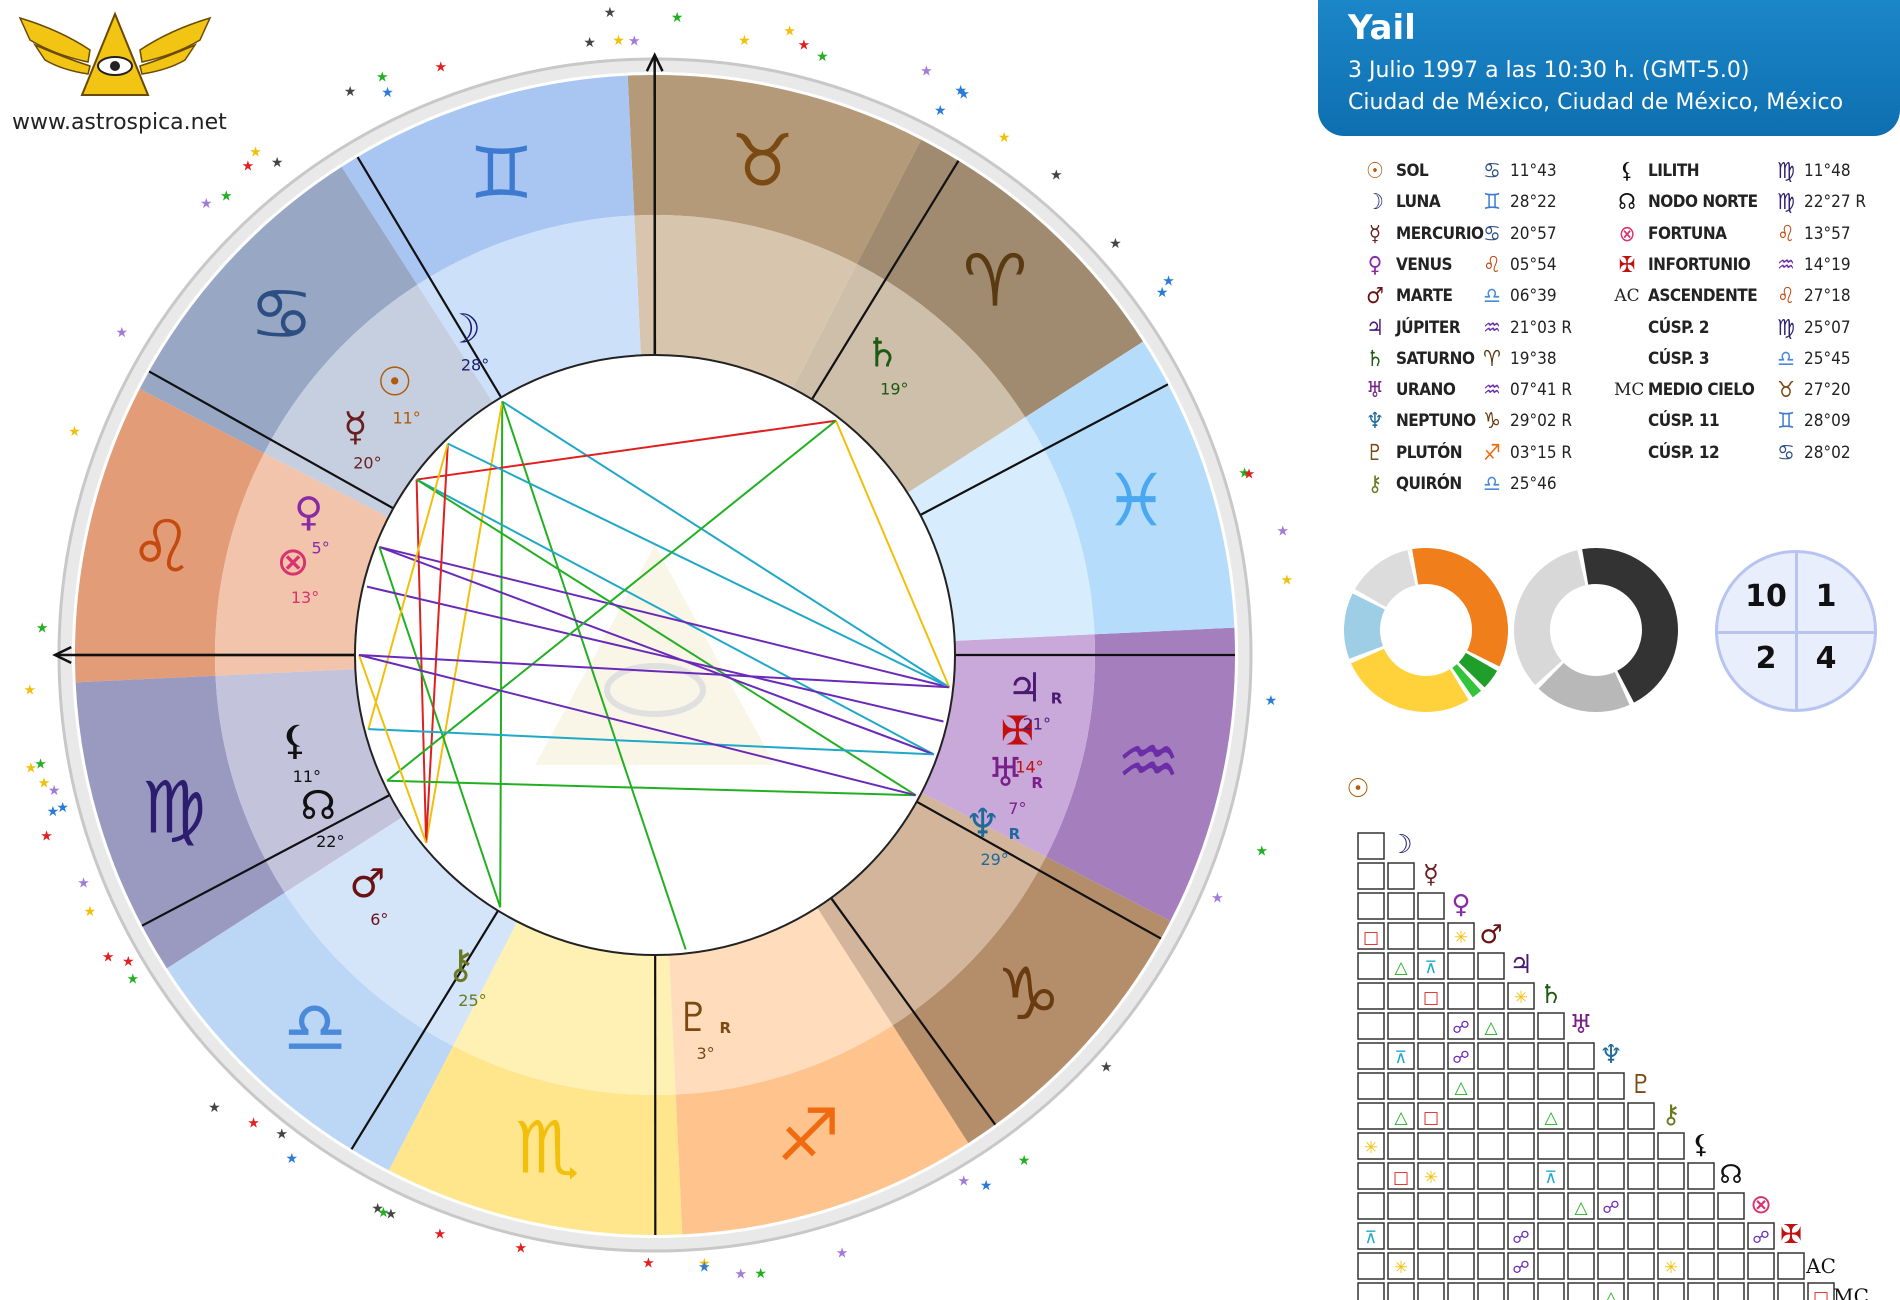  What do you see at coordinates (1827, 452) in the screenshot?
I see `planet-position: 28°02` at bounding box center [1827, 452].